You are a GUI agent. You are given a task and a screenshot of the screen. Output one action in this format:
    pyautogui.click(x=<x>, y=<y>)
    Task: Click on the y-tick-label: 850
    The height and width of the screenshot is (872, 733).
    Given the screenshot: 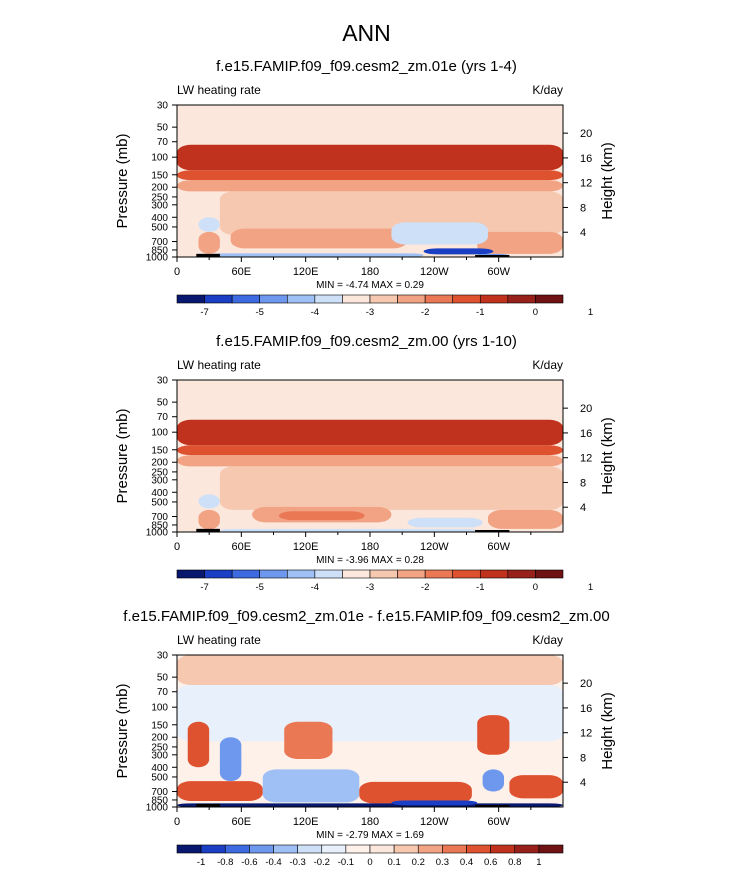 What is the action you would take?
    pyautogui.click(x=159, y=250)
    